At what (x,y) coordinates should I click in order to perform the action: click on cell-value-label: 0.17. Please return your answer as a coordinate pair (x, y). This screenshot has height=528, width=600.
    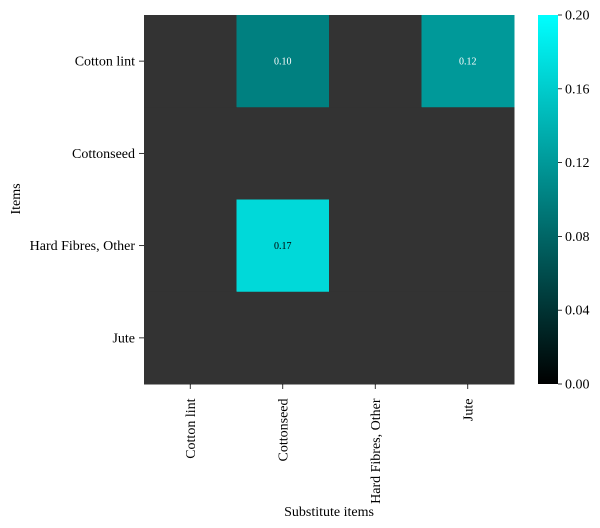
    Looking at the image, I should click on (283, 246).